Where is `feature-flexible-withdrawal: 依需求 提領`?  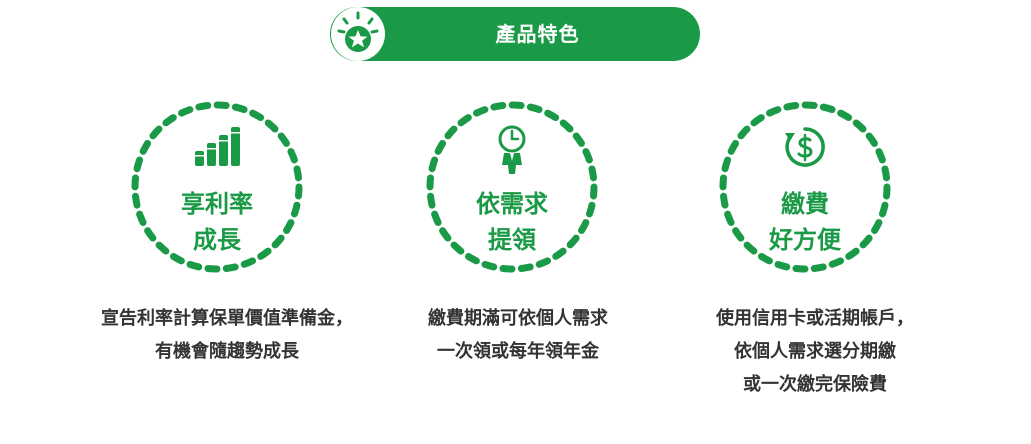 feature-flexible-withdrawal: 依需求 提領 is located at coordinates (512, 187).